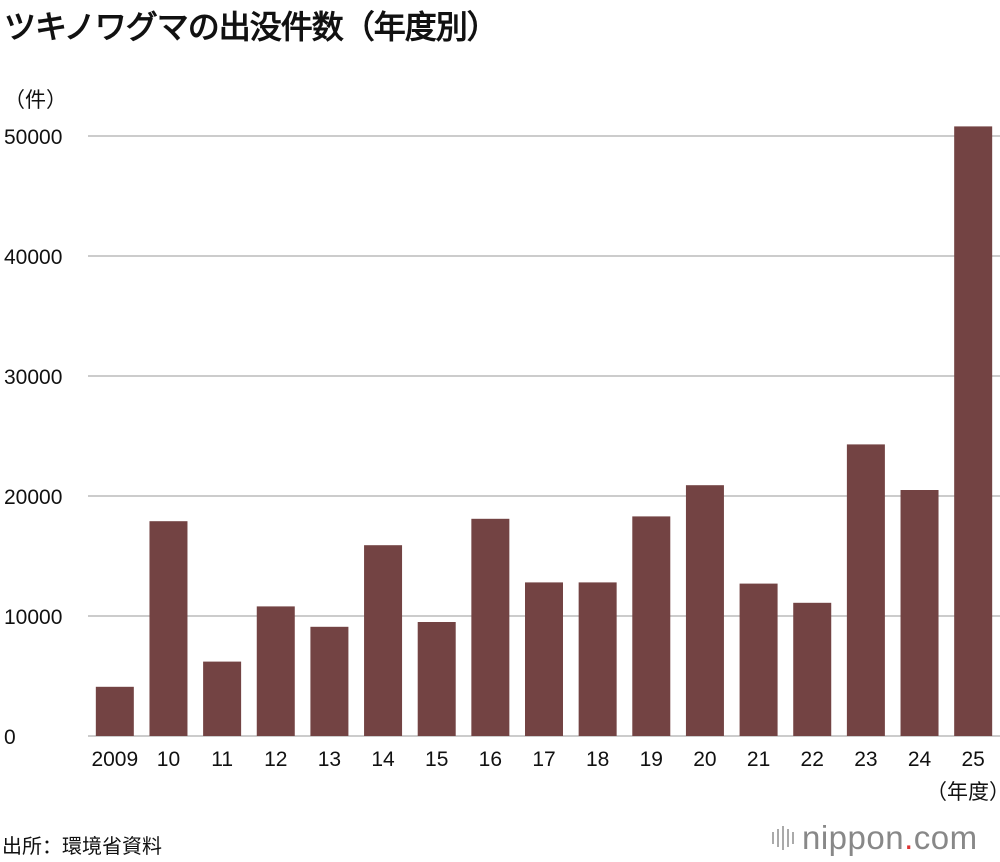 The height and width of the screenshot is (862, 1000). What do you see at coordinates (168, 759) in the screenshot?
I see `x-tick-label: 10` at bounding box center [168, 759].